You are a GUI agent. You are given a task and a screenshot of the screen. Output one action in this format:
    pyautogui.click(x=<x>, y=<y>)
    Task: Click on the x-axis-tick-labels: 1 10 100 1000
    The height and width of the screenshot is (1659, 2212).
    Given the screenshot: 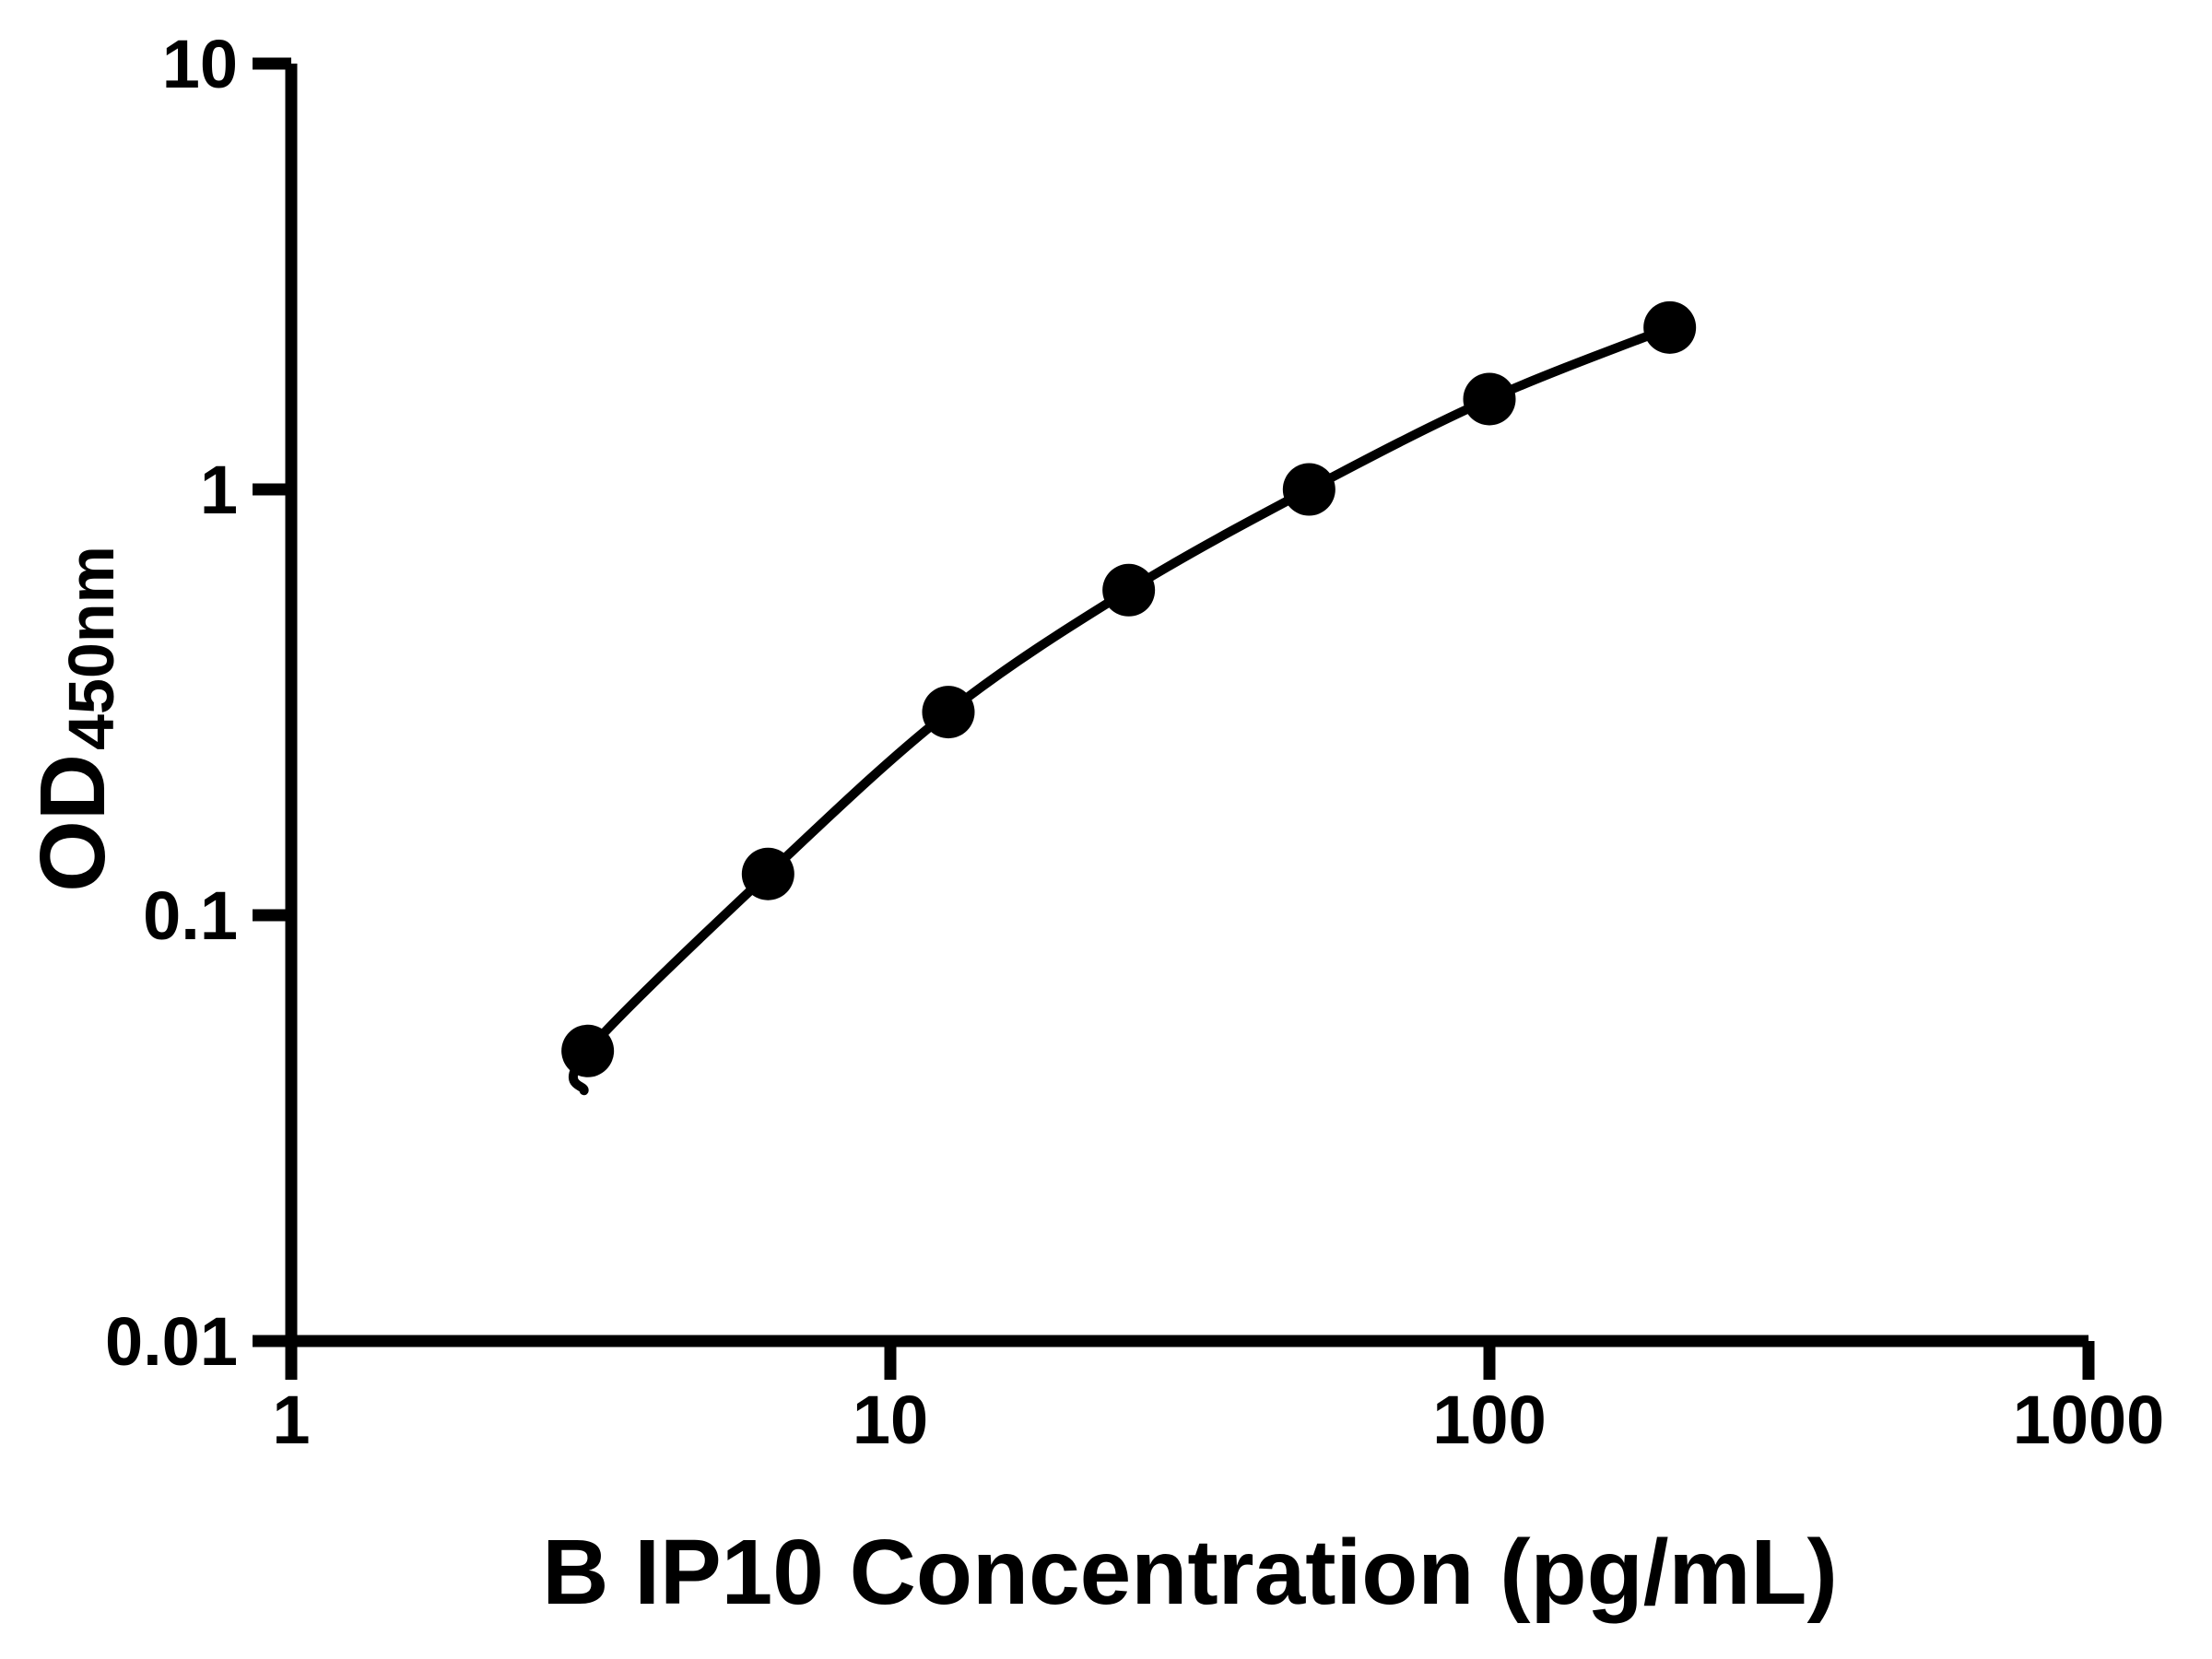 What is the action you would take?
    pyautogui.click(x=1218, y=1420)
    